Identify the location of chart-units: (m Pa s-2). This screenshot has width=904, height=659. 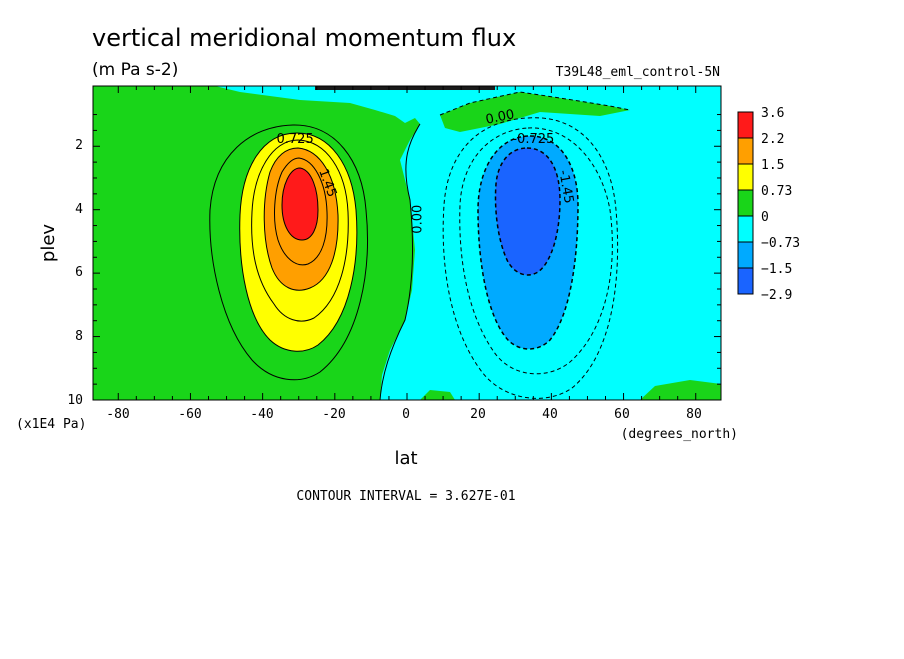
(135, 70).